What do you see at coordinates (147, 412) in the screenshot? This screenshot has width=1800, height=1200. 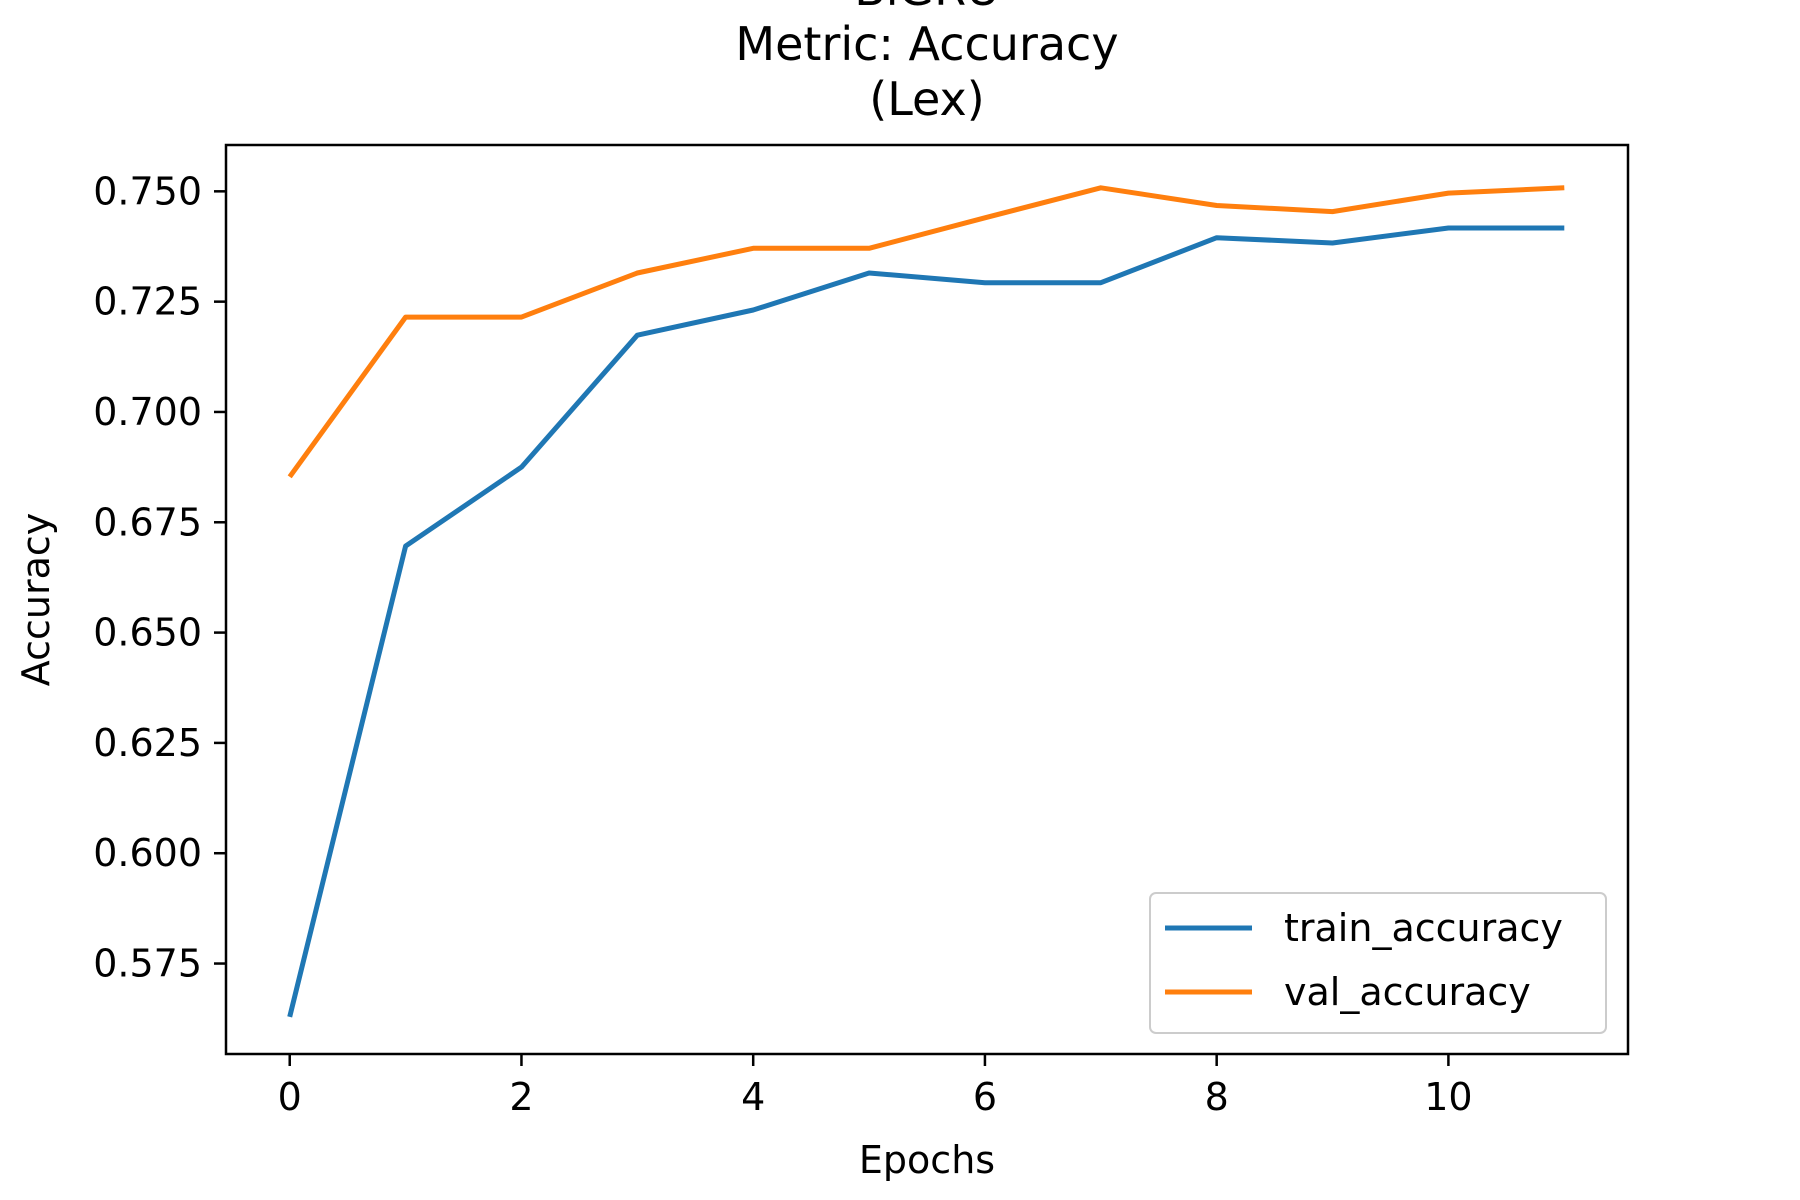 I see `y-tick-label: 0.700` at bounding box center [147, 412].